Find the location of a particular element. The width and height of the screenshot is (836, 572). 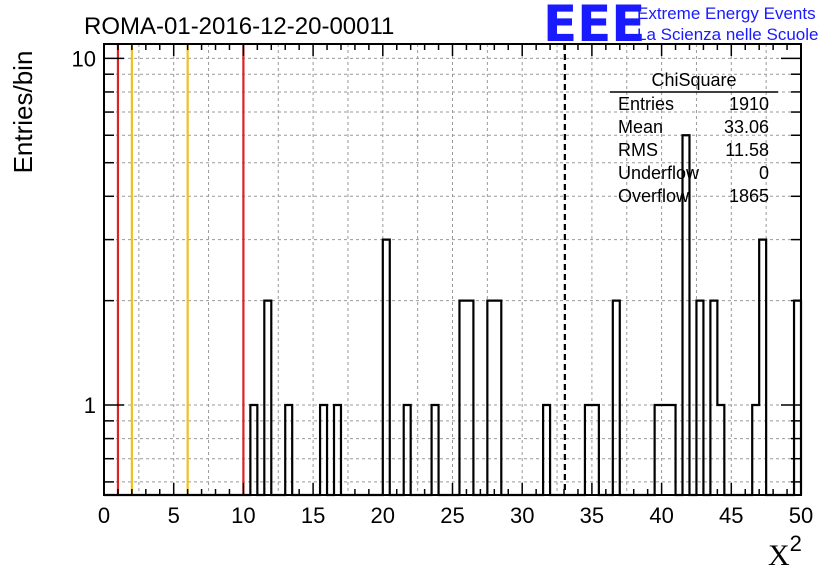

x-tick-label: 50 is located at coordinates (801, 515).